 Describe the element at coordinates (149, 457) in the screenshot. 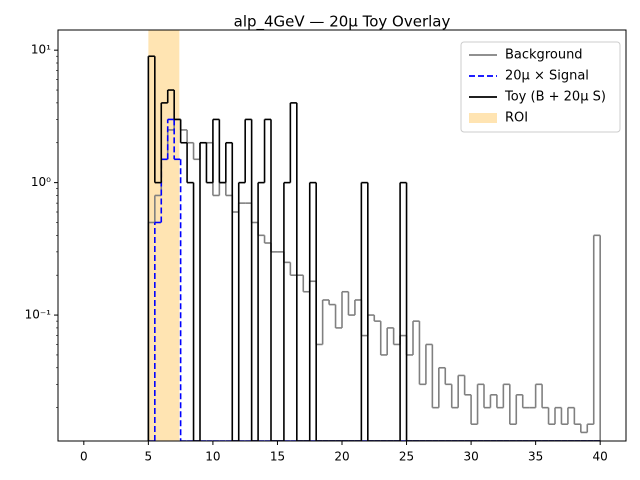

I see `x-tick-label: 5` at that location.